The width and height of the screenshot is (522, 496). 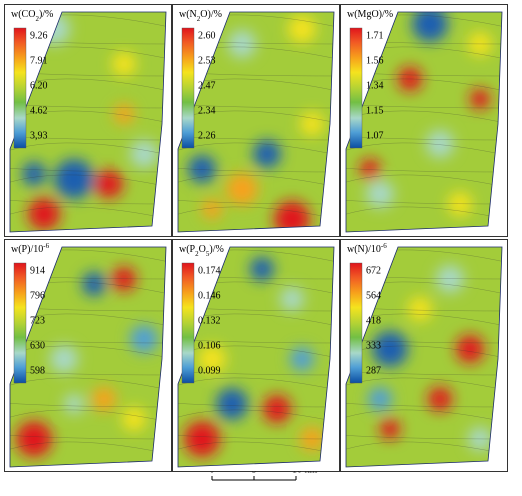 What do you see at coordinates (375, 135) in the screenshot?
I see `legend-label: 1.07` at bounding box center [375, 135].